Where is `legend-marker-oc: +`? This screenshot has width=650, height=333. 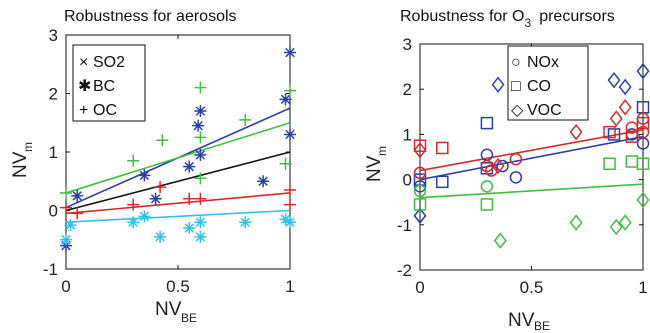 legend-marker-oc: + is located at coordinates (83, 110).